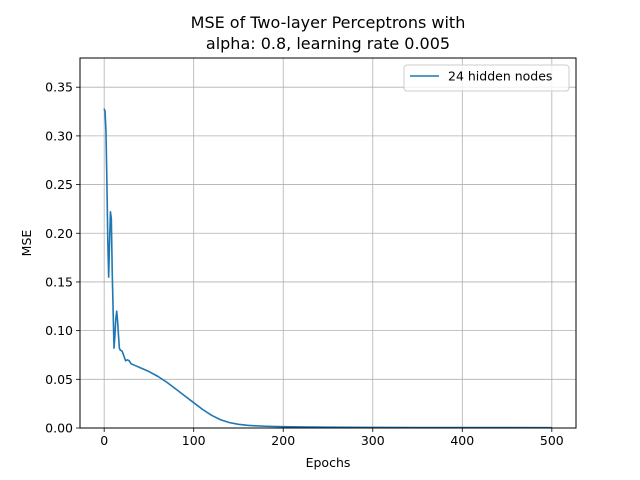  What do you see at coordinates (59, 379) in the screenshot?
I see `y-tick-label: 0.05` at bounding box center [59, 379].